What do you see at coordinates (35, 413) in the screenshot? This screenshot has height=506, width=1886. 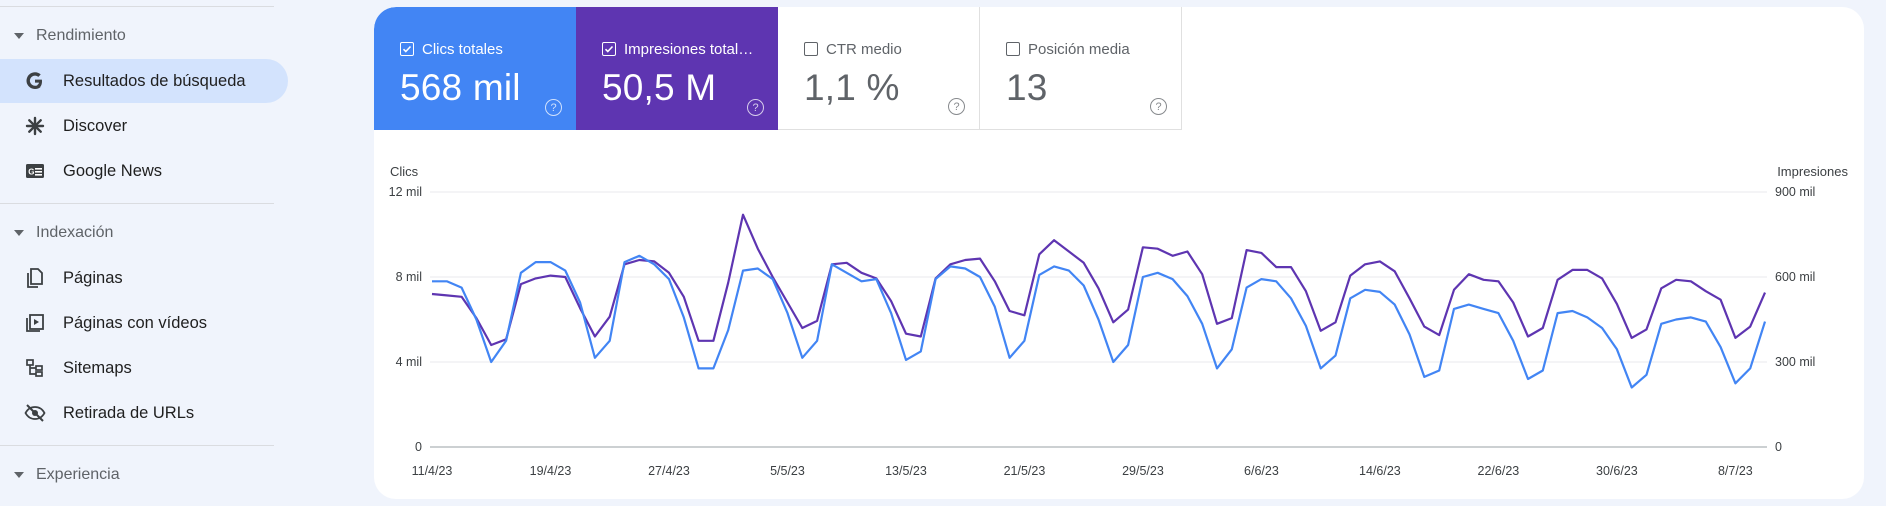 I see `eye-off-icon` at bounding box center [35, 413].